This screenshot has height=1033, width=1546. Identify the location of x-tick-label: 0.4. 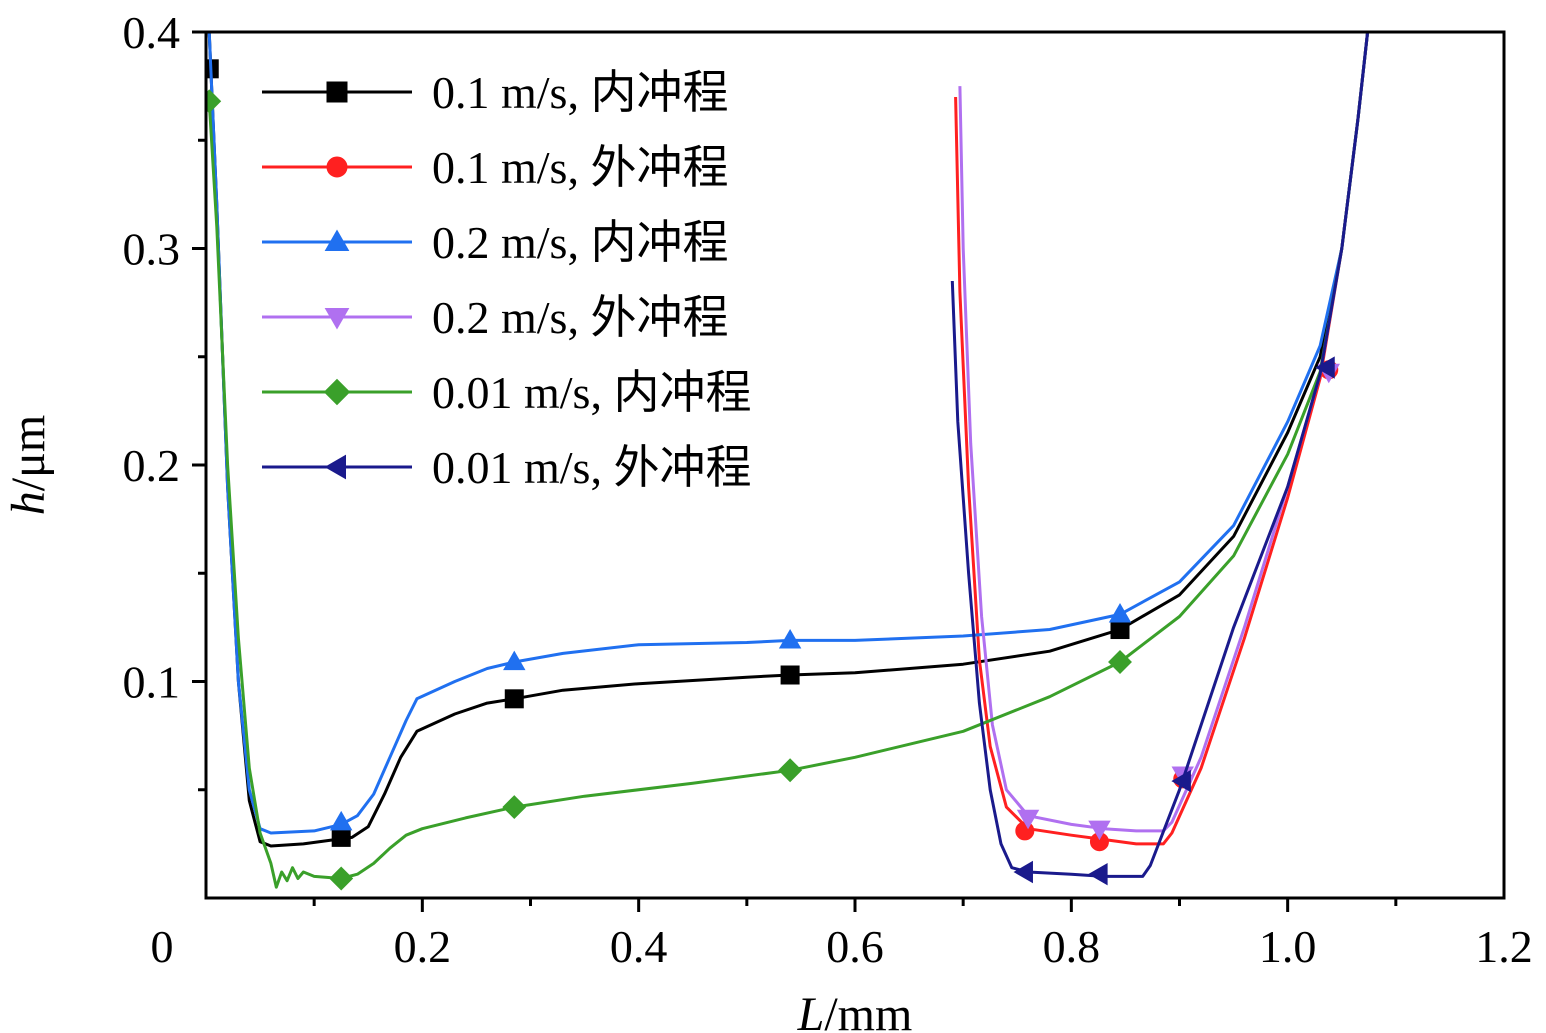
(639, 946).